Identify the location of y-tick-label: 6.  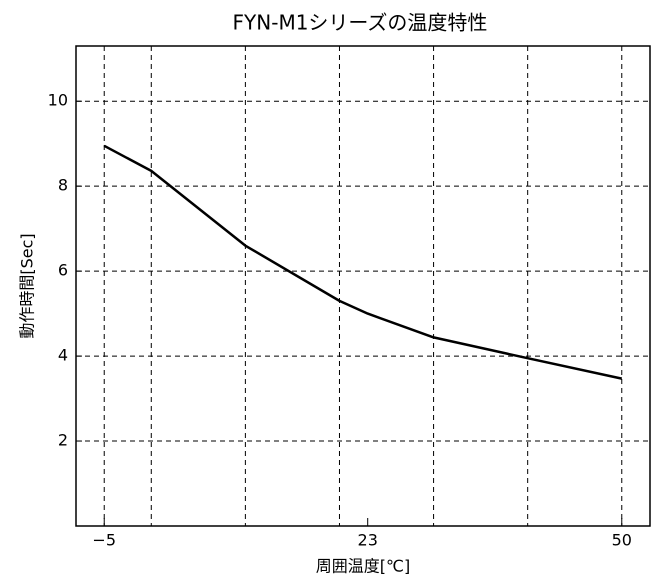
(63, 270).